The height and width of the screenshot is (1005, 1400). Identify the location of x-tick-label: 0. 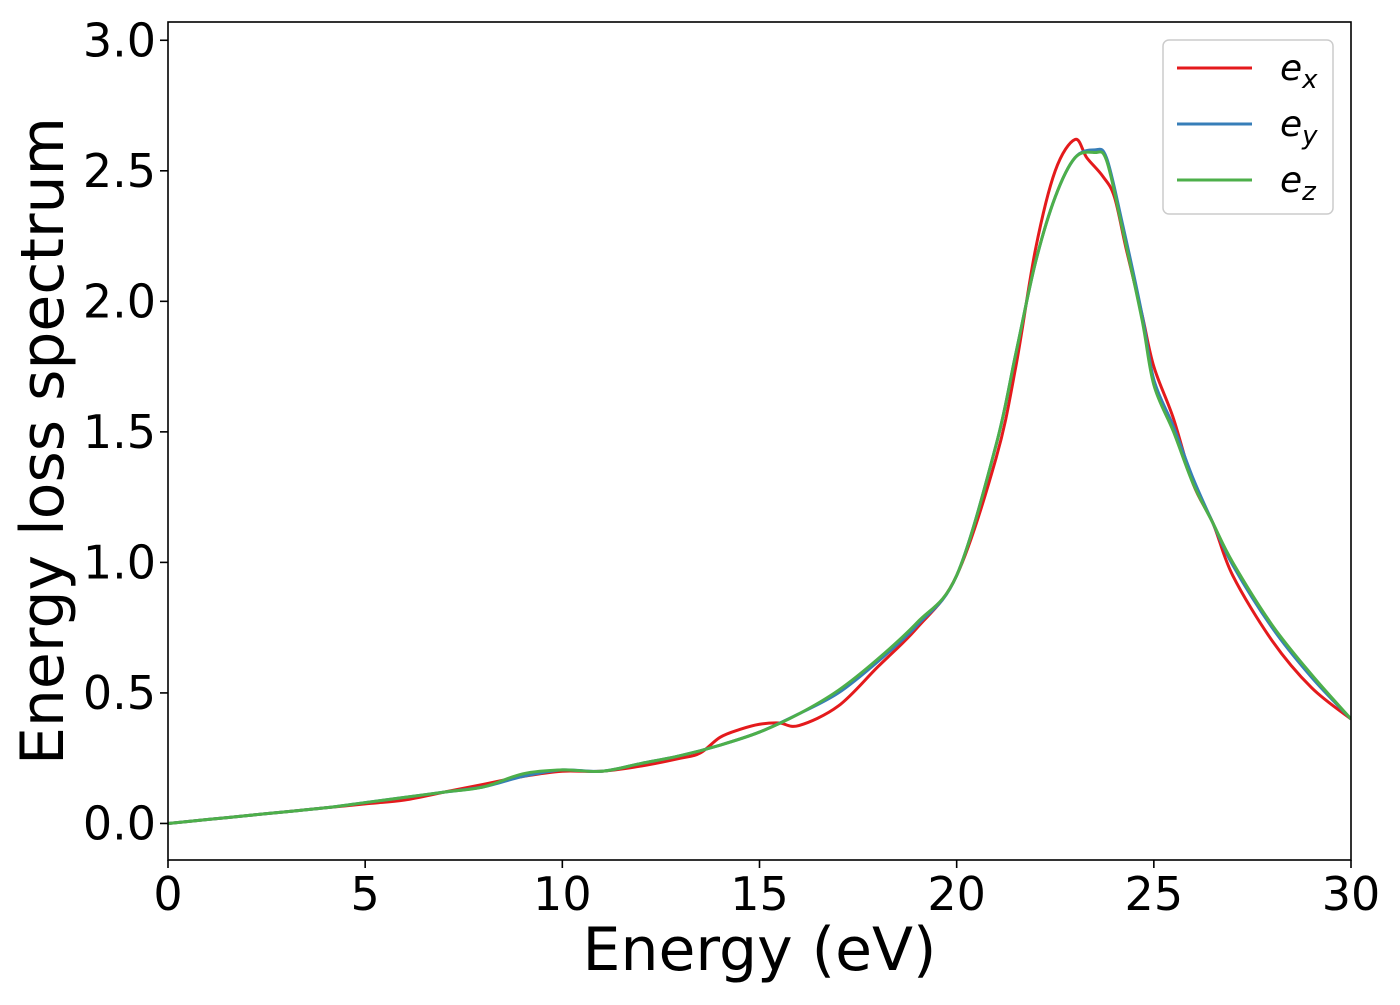
(167, 894).